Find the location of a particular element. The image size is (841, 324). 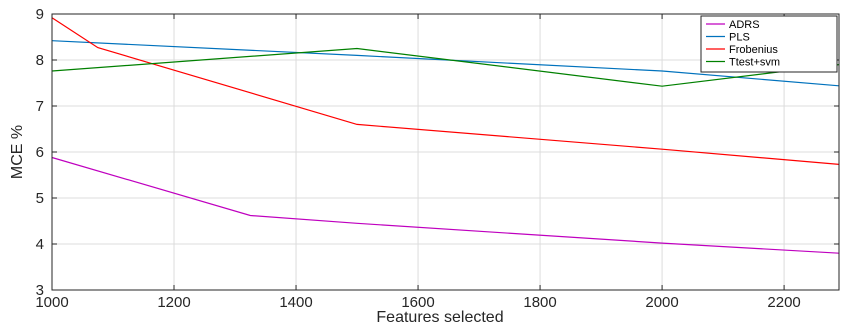

y-tick-label: 3 is located at coordinates (40, 290).